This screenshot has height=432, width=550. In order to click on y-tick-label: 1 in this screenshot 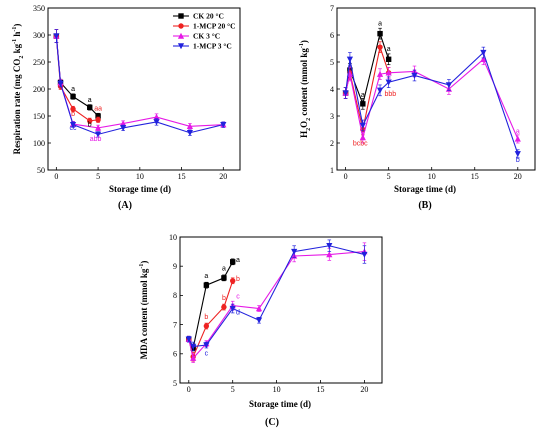, I will do `click(332, 170)`.